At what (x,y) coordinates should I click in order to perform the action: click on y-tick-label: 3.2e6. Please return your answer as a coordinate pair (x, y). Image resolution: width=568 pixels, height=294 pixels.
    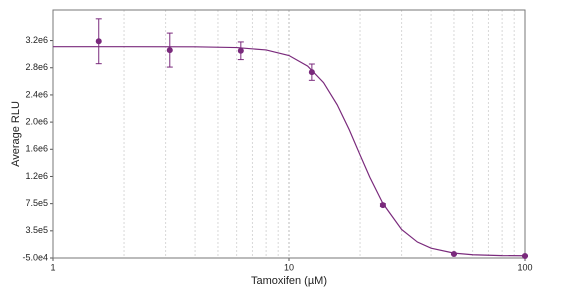
    Looking at the image, I should click on (36, 40).